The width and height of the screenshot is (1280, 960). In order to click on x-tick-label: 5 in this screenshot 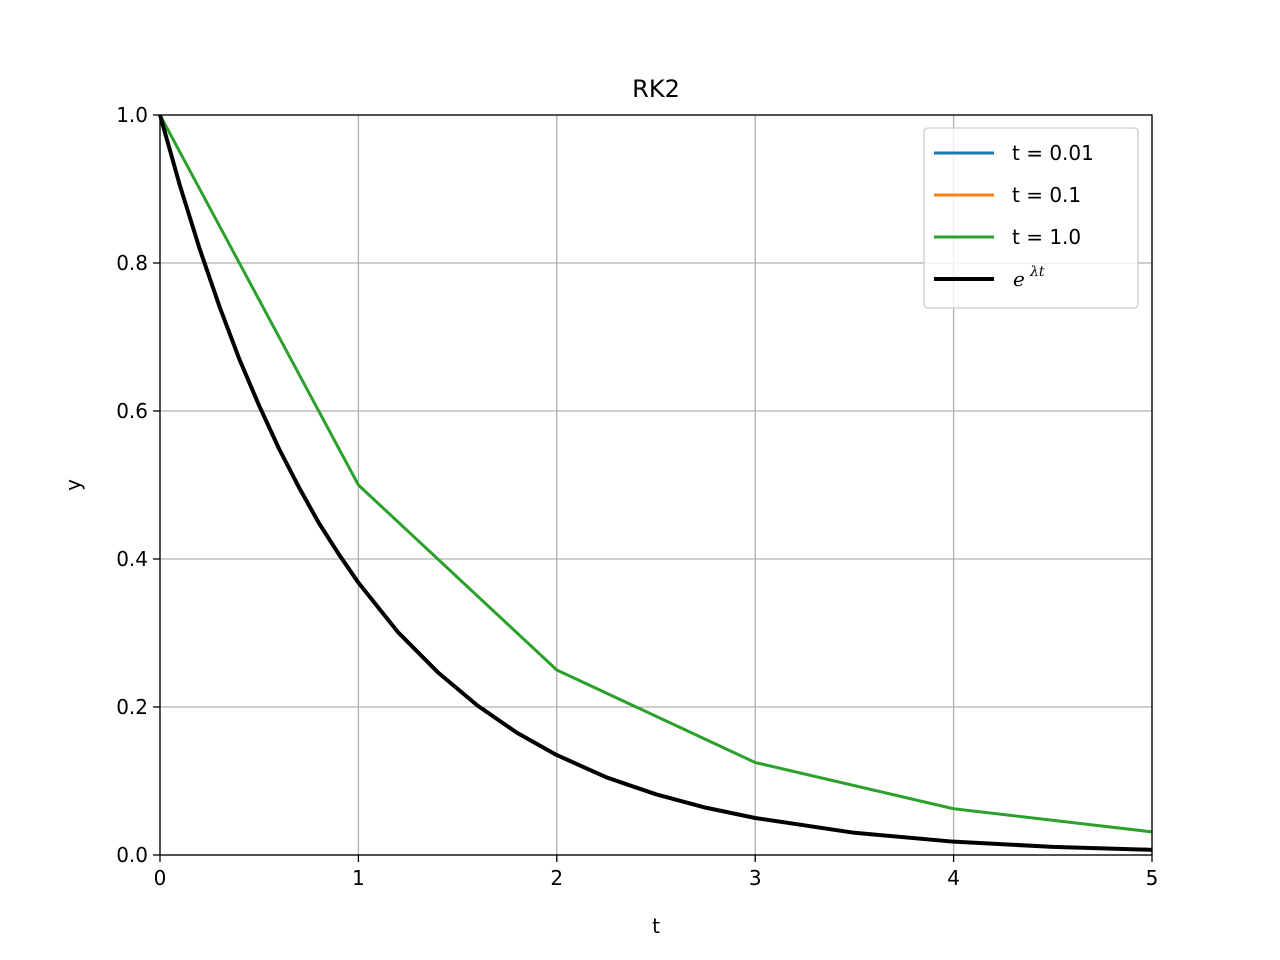, I will do `click(1152, 878)`.